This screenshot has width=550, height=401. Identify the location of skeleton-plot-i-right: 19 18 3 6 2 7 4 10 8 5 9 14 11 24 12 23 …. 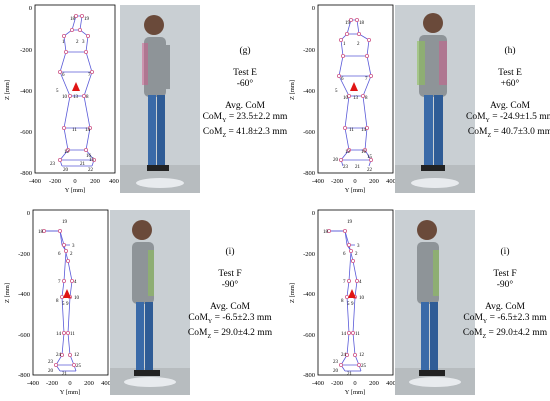
(342, 302).